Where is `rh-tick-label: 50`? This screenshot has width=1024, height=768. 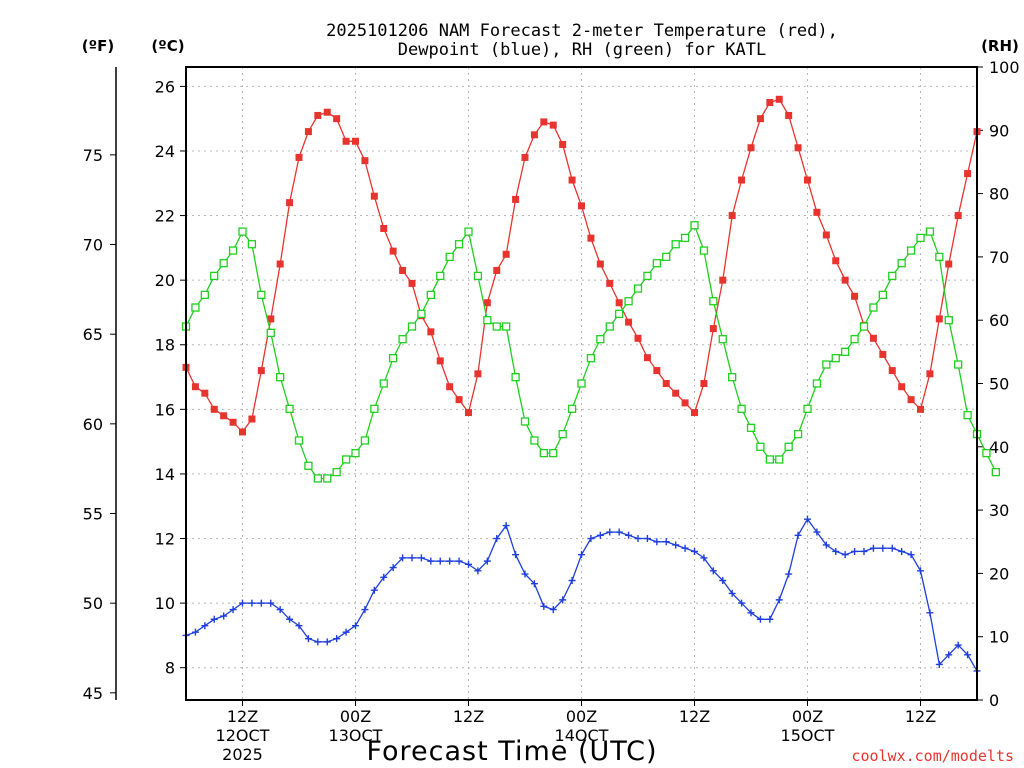
rh-tick-label: 50 is located at coordinates (999, 384).